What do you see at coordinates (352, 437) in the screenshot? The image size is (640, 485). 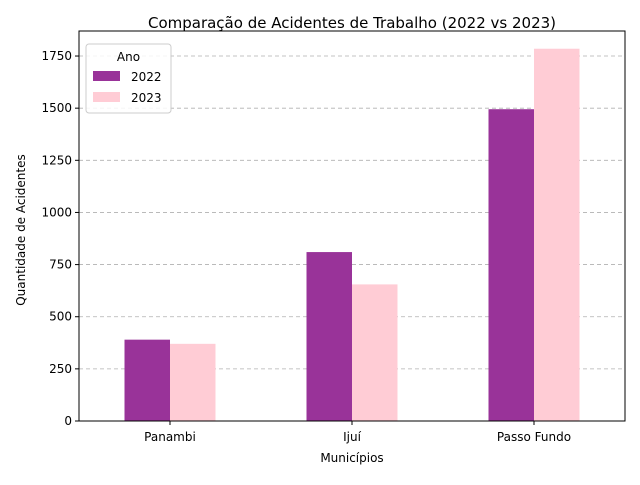 I see `x-tick-label-1: Ijuí` at bounding box center [352, 437].